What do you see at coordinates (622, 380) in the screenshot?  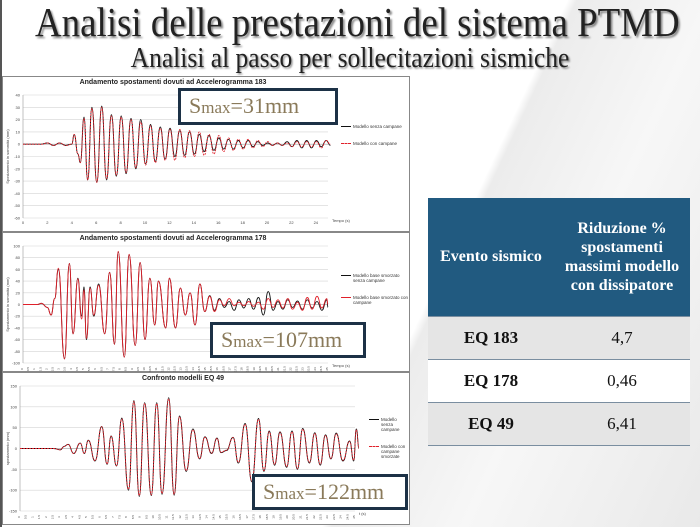 I see `cell-value: 0,46` at bounding box center [622, 380].